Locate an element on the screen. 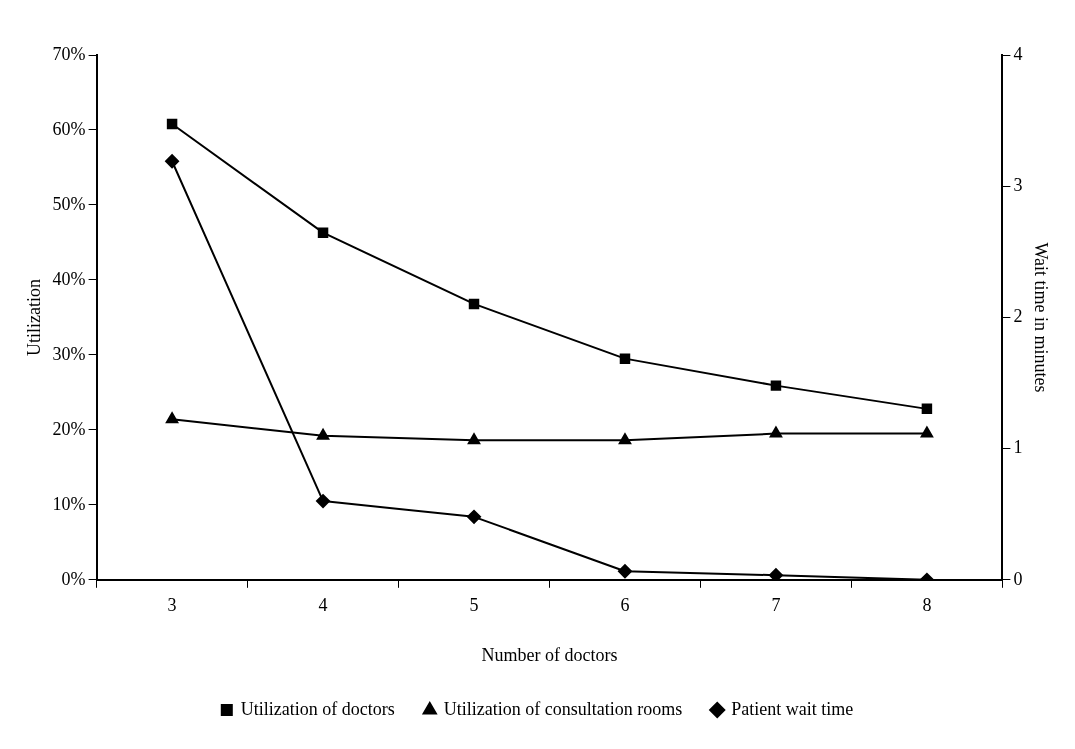 This screenshot has height=749, width=1075. y-tick-label: 50% is located at coordinates (69, 203).